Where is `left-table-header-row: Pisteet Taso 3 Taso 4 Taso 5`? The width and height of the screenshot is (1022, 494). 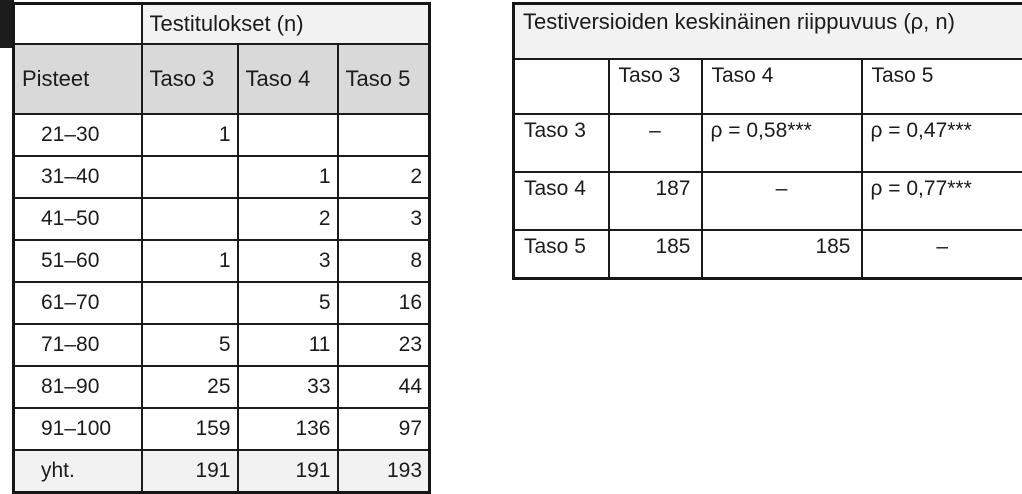
left-table-header-row: Pisteet Taso 3 Taso 4 Taso 5 is located at coordinates (222, 79).